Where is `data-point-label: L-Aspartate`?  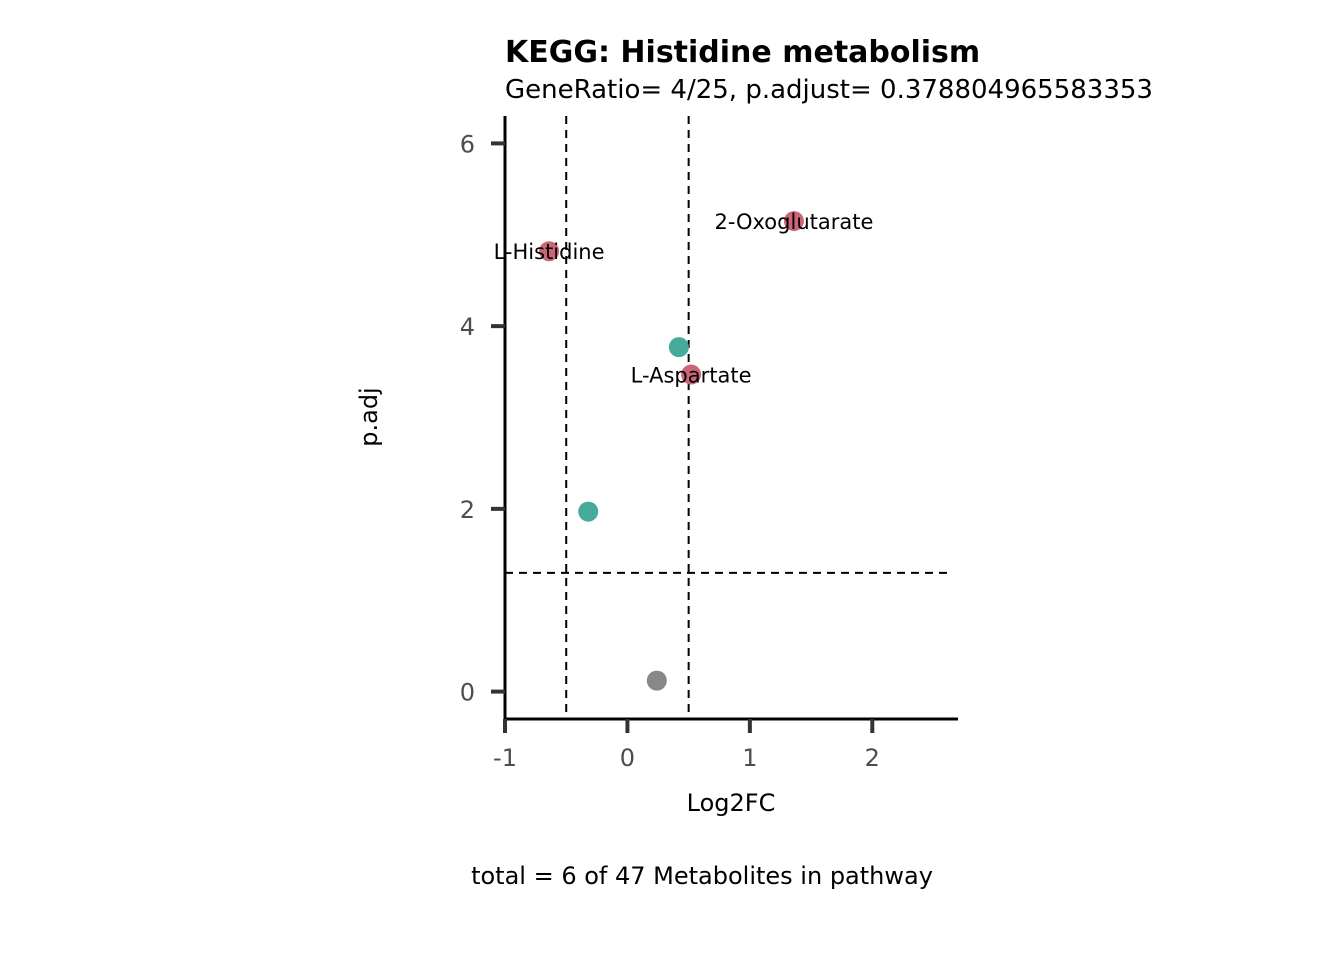
data-point-label: L-Aspartate is located at coordinates (691, 376).